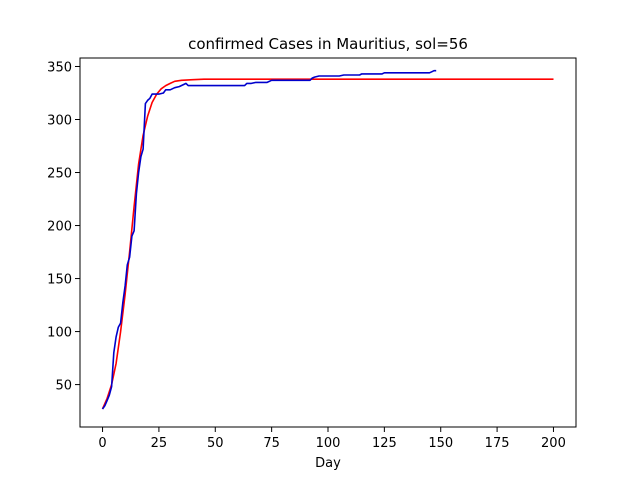 This screenshot has height=480, width=640. I want to click on x-tick-label: 50, so click(215, 443).